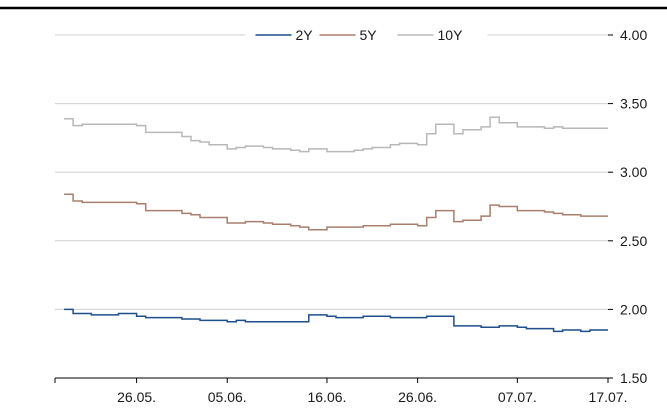  I want to click on legend-label-5y: 5Y, so click(369, 35).